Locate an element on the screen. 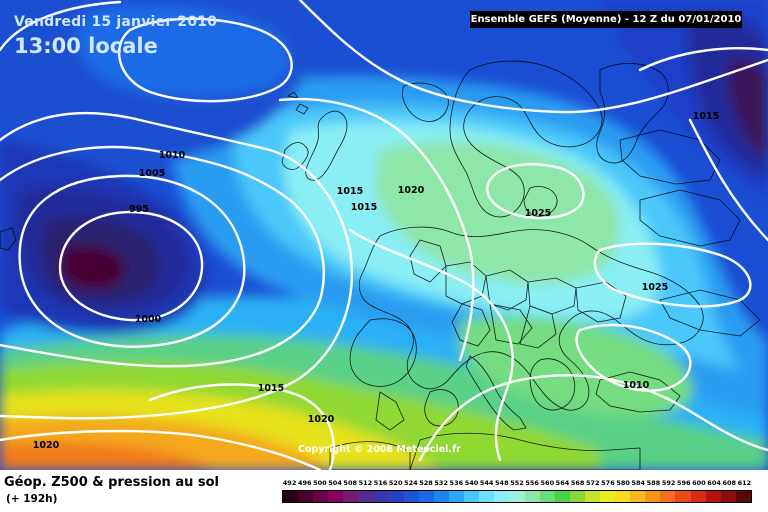 This screenshot has height=512, width=768. legend-tick-label: 592 is located at coordinates (668, 483).